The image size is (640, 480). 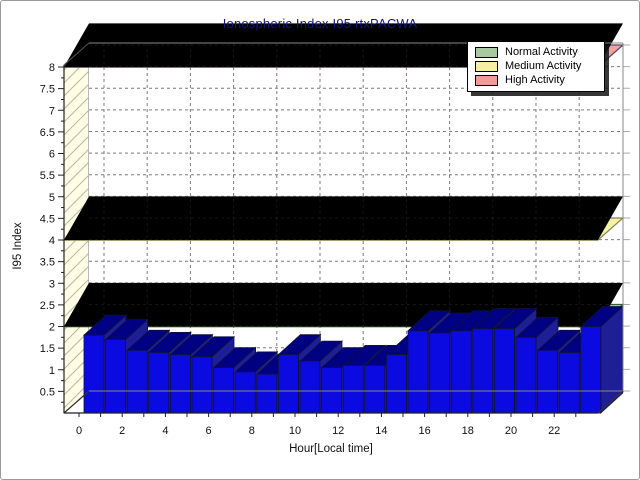 What do you see at coordinates (543, 66) in the screenshot?
I see `legend-label: Medium Activity` at bounding box center [543, 66].